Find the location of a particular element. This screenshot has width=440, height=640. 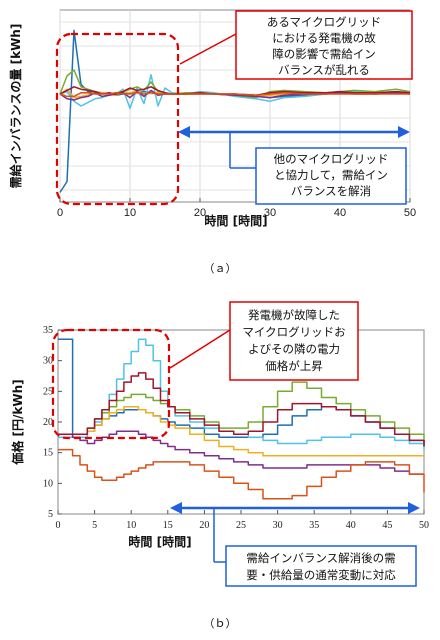

y-tick-label: 15 is located at coordinates (48, 453).